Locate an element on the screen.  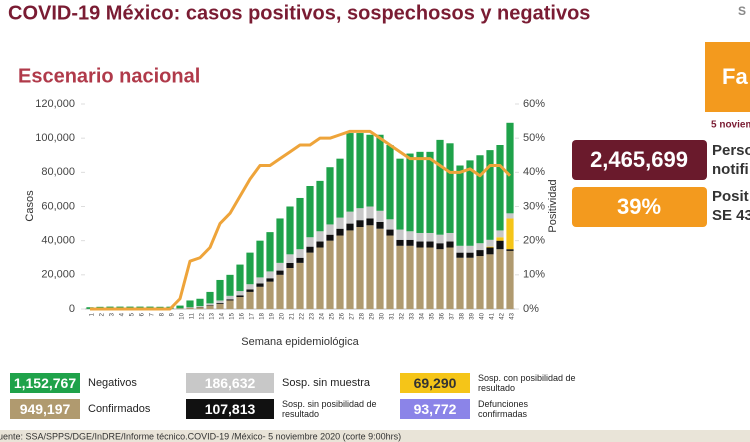
y2-tick-label: 10% is located at coordinates (534, 275).